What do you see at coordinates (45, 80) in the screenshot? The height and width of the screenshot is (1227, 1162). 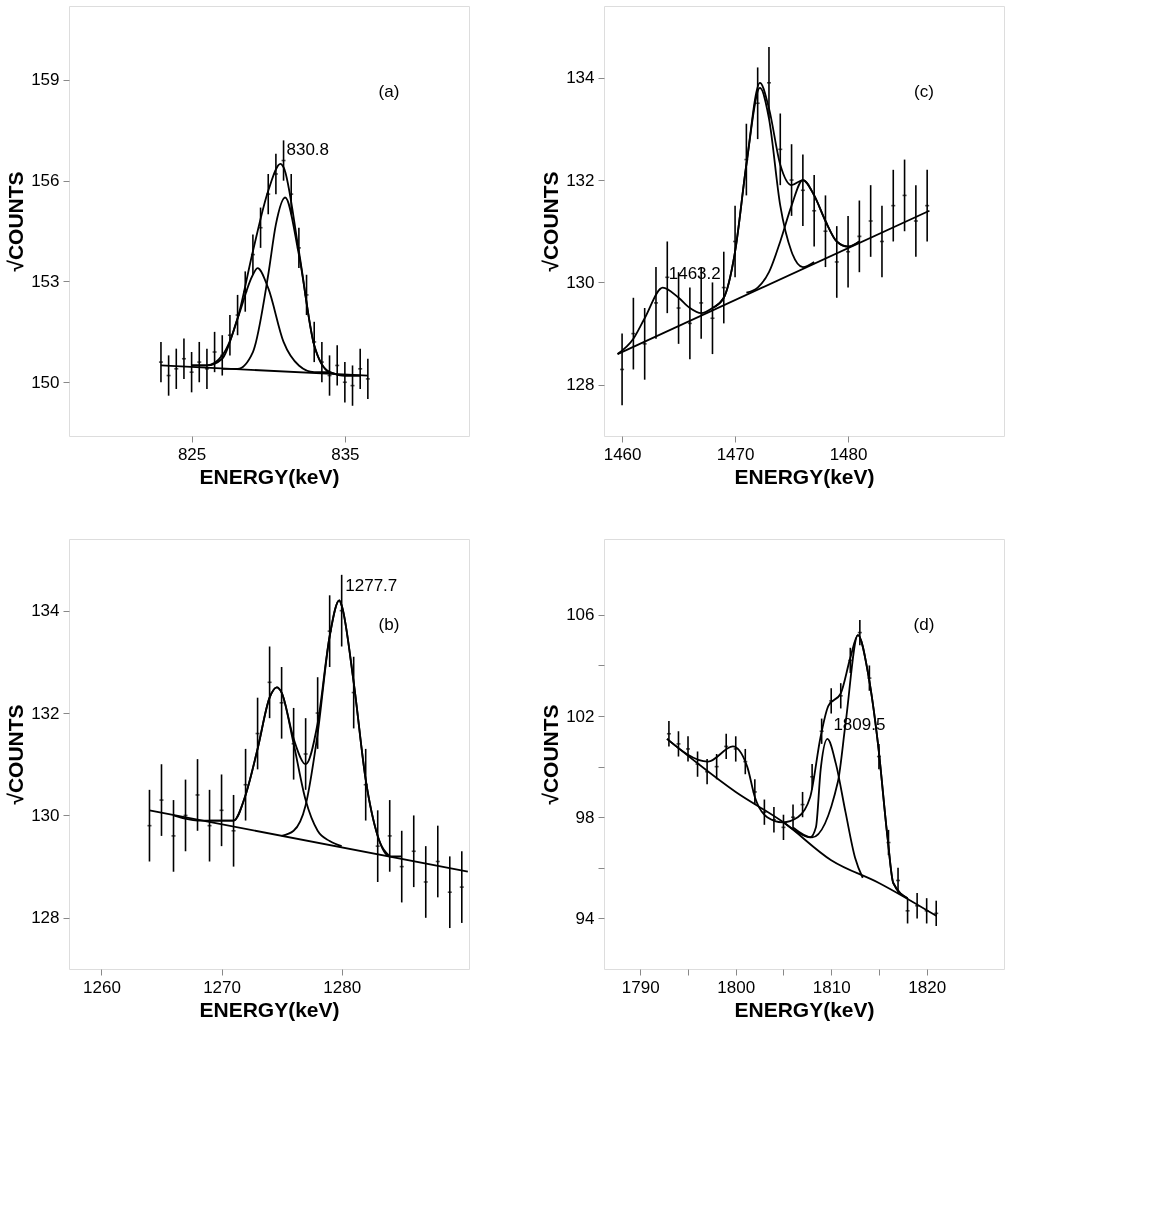 I see `y-tick-label: 159` at bounding box center [45, 80].